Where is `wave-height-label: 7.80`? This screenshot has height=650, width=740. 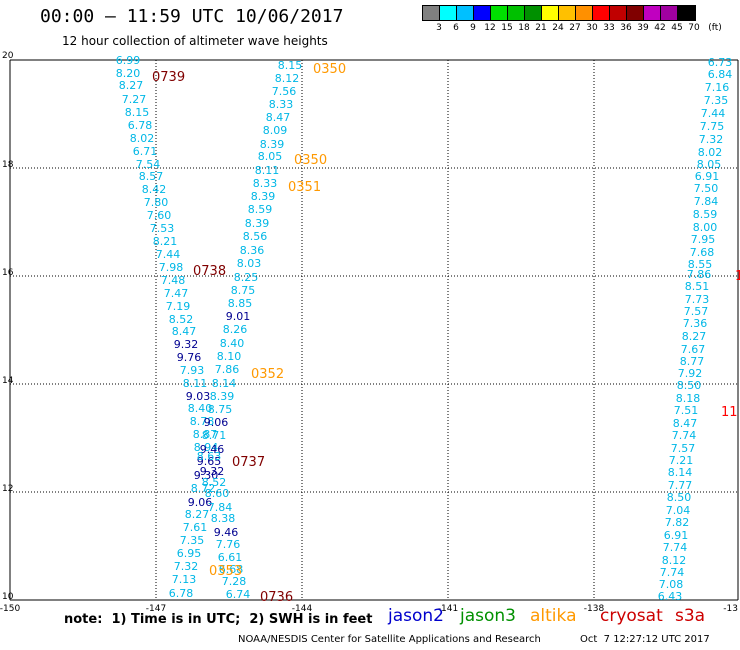
wave-height-label: 7.80 is located at coordinates (156, 202).